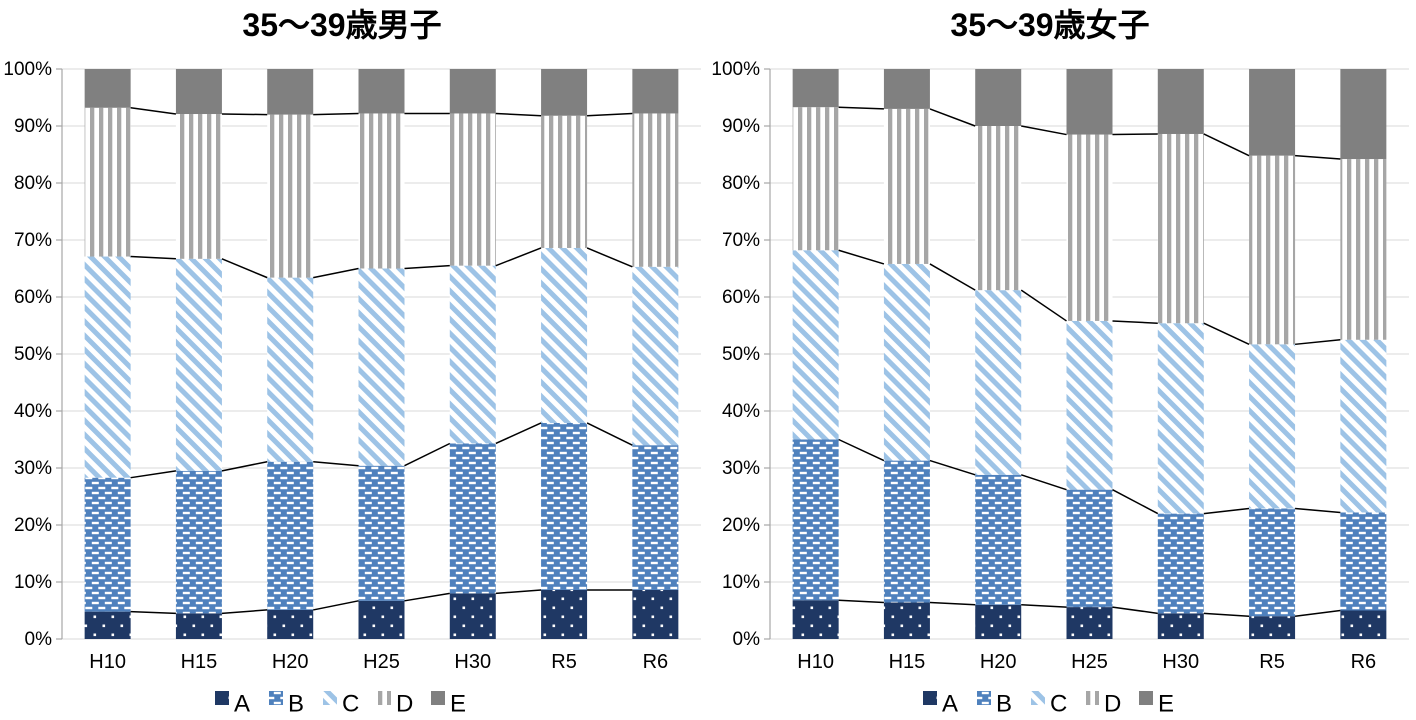 Image resolution: width=1416 pixels, height=720 pixels. Describe the element at coordinates (39, 639) in the screenshot. I see `y-tick-label: 0%` at that location.